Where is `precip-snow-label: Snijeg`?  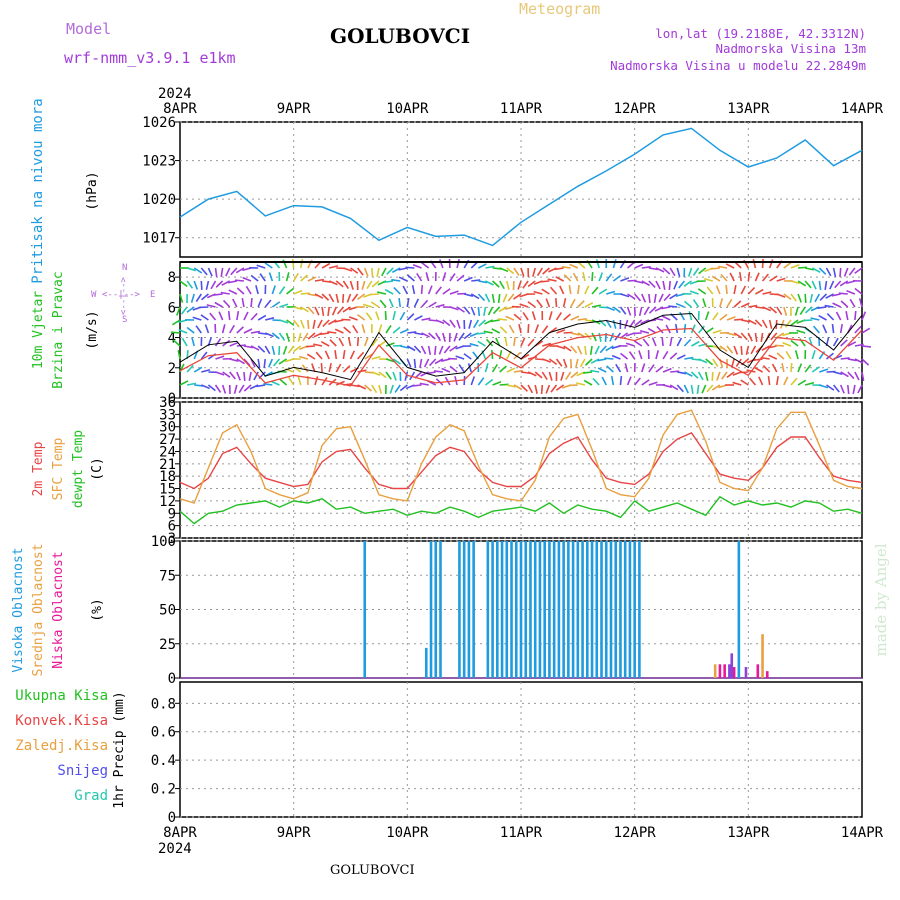 precip-snow-label: Snijeg is located at coordinates (82, 771).